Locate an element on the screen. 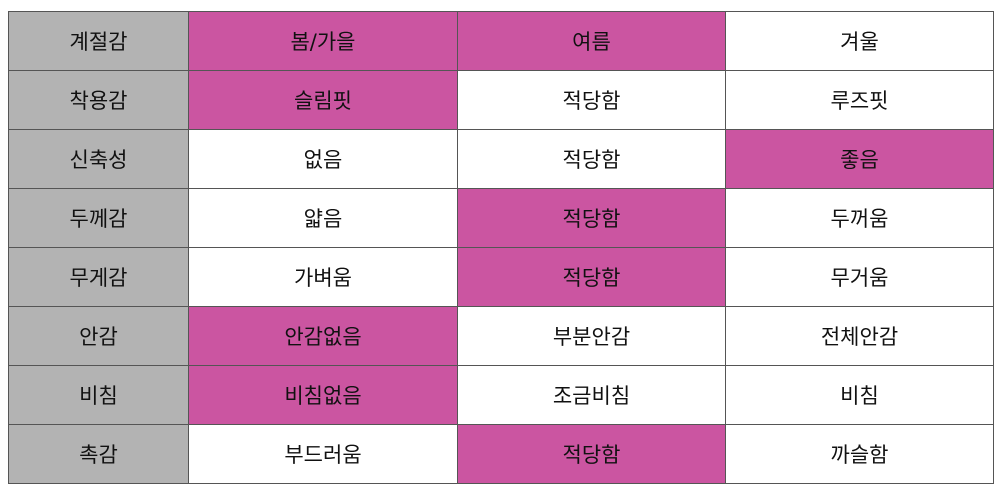  row-label: 비침 is located at coordinates (98, 395).